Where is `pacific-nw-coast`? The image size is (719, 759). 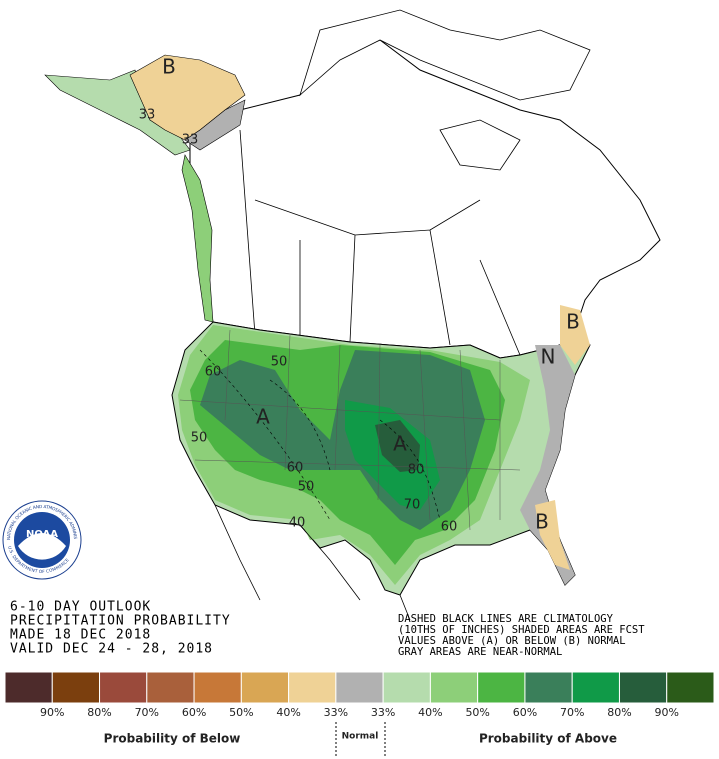
pacific-nw-coast is located at coordinates (197, 238).